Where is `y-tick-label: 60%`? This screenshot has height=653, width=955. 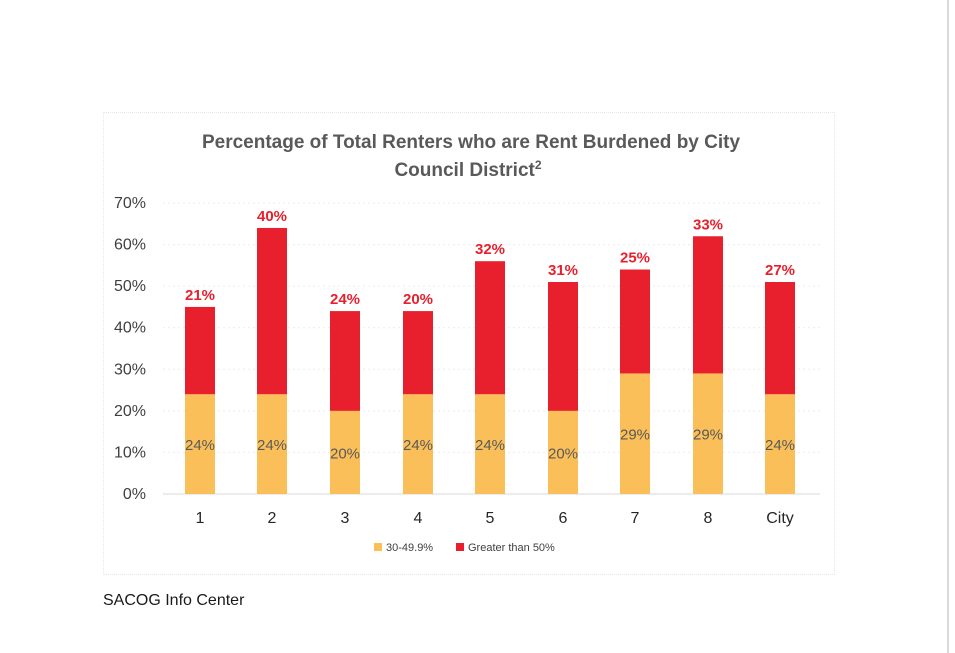 y-tick-label: 60% is located at coordinates (130, 245).